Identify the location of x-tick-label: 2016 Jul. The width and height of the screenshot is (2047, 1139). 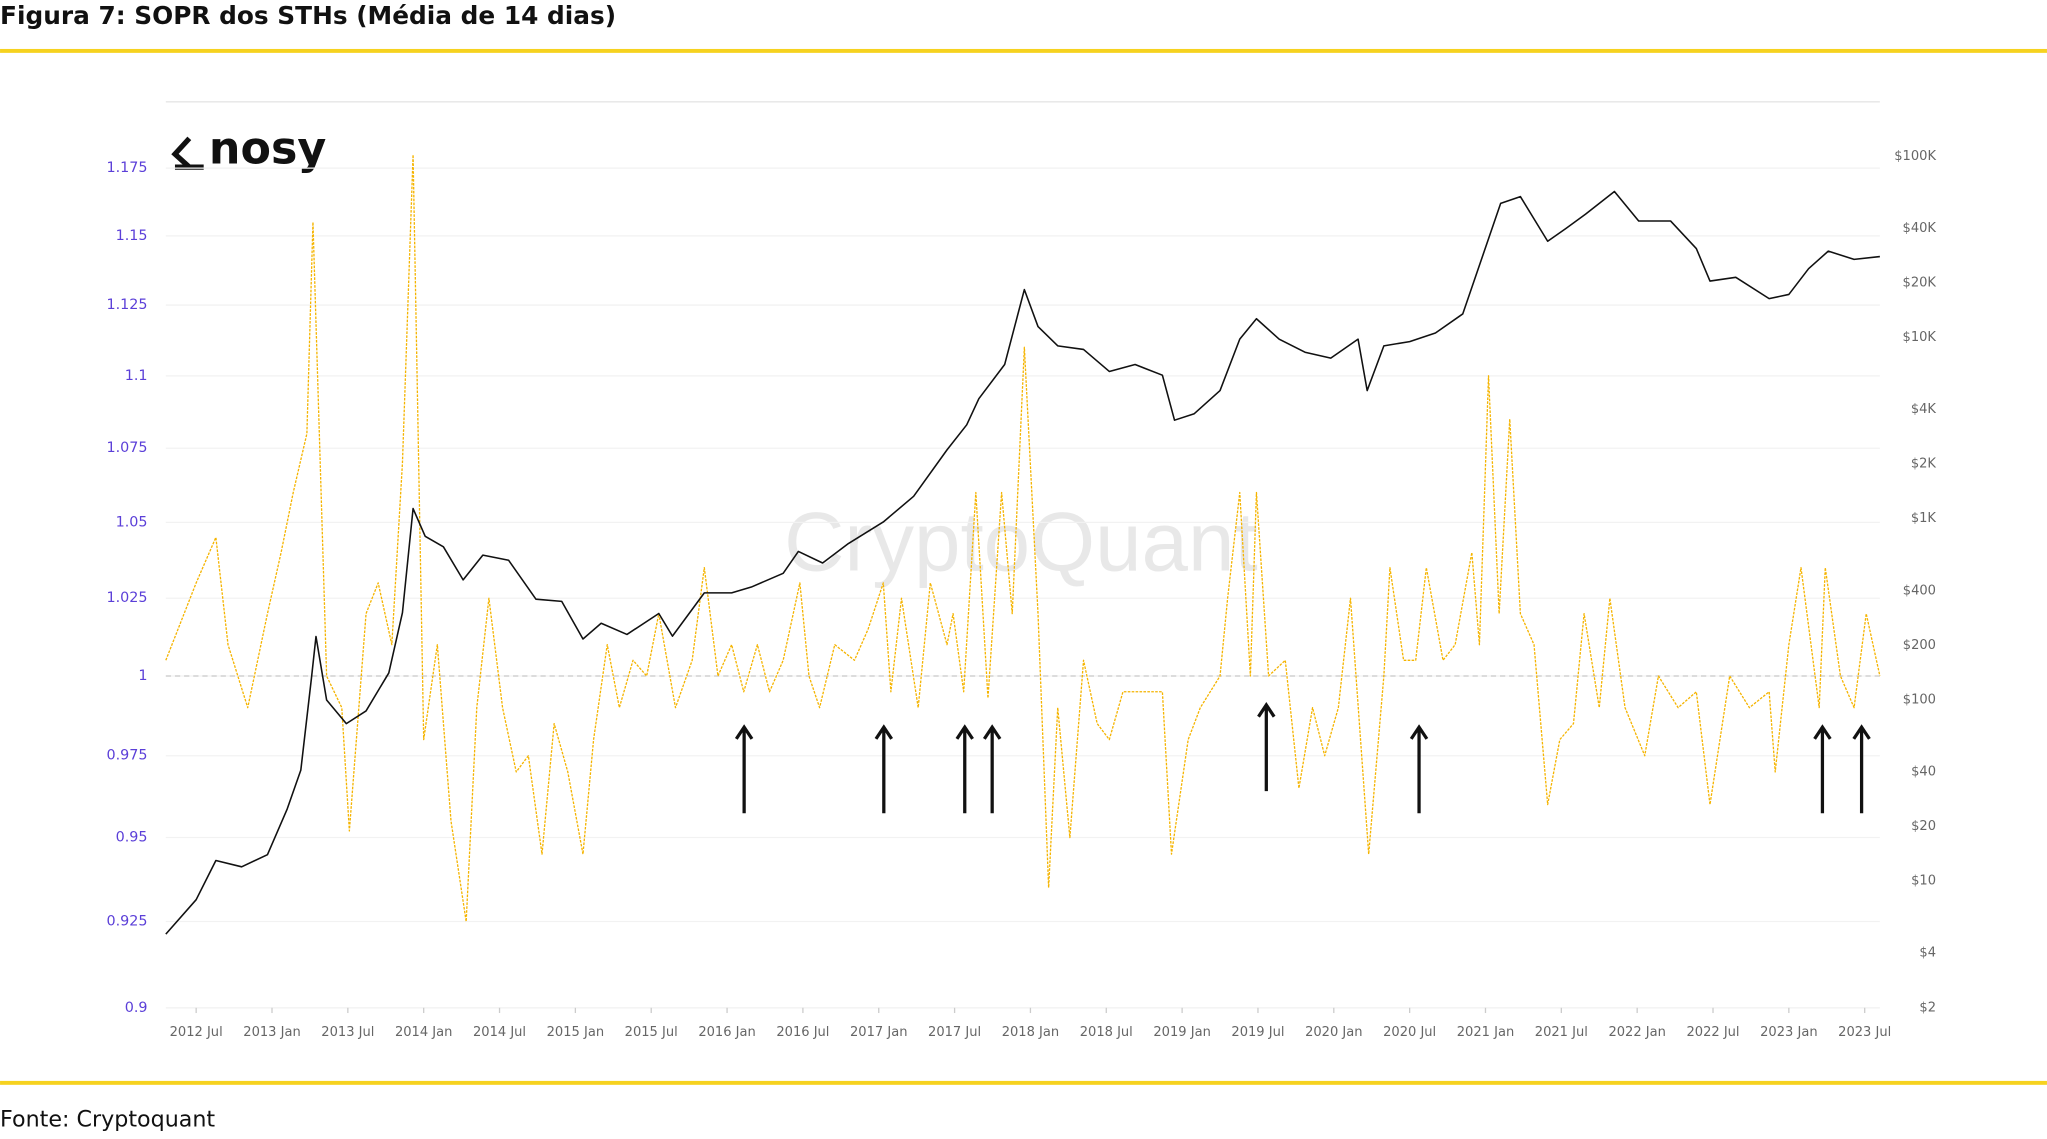
(802, 1032).